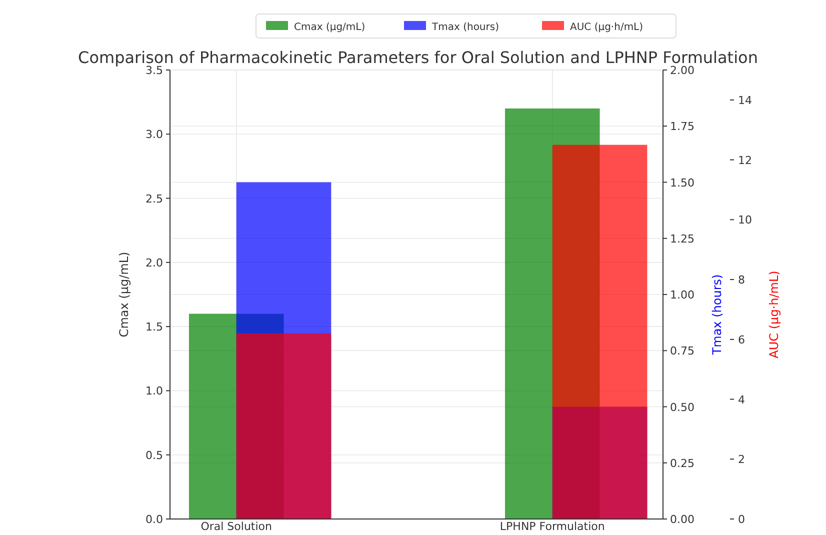  Describe the element at coordinates (682, 183) in the screenshot. I see `y2-tick-label: 1.50` at that location.